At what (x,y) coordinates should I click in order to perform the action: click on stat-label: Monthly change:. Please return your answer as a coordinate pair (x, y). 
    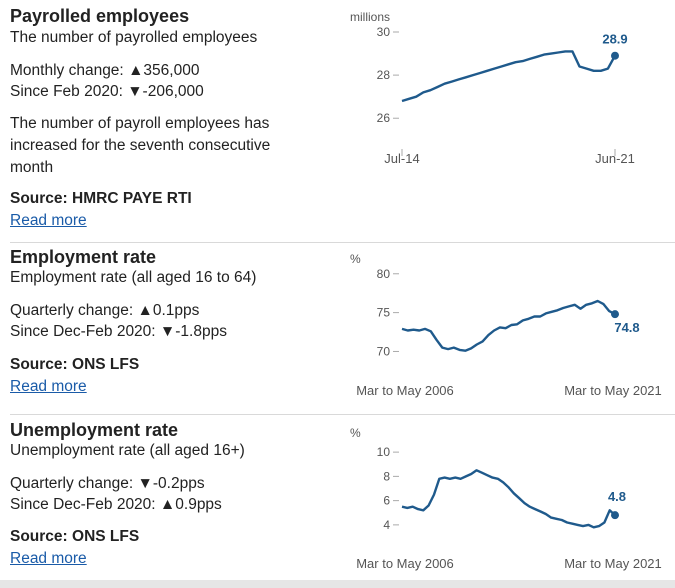
    Looking at the image, I should click on (67, 70).